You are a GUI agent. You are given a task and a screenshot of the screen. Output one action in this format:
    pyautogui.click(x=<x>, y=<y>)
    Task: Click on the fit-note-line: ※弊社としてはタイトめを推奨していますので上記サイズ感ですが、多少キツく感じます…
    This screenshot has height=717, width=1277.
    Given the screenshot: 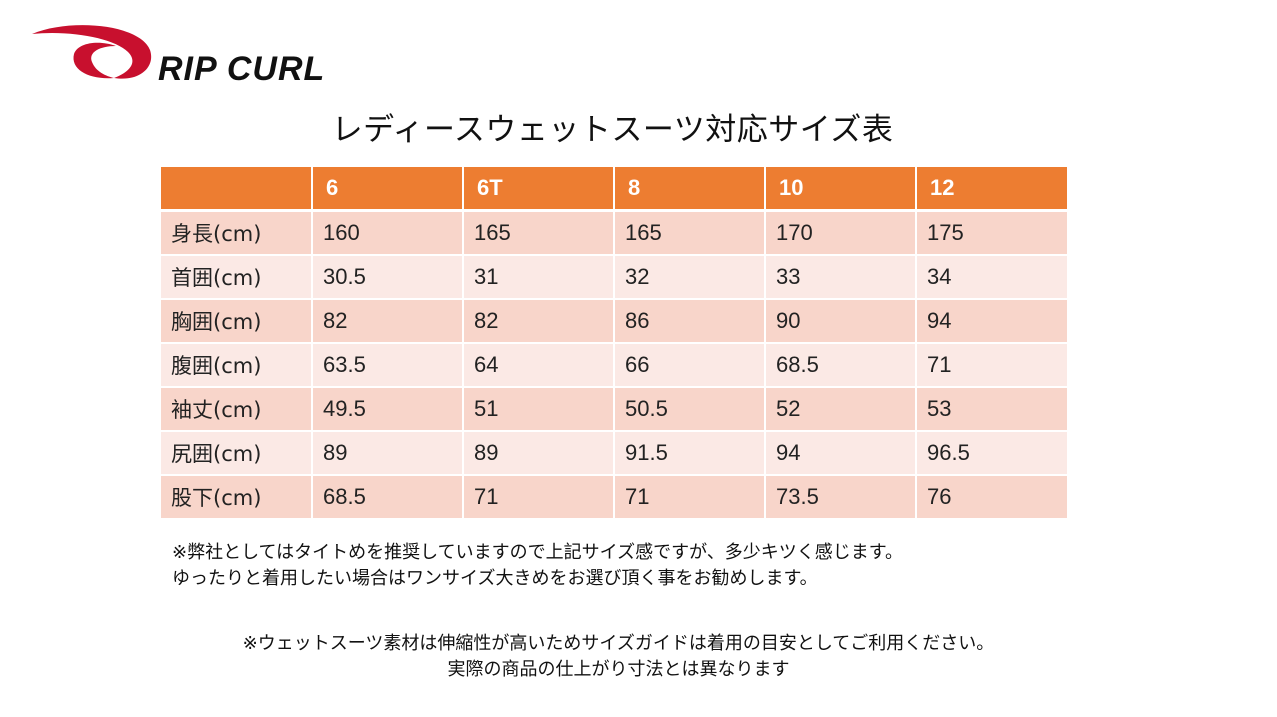 What is the action you would take?
    pyautogui.click(x=537, y=552)
    